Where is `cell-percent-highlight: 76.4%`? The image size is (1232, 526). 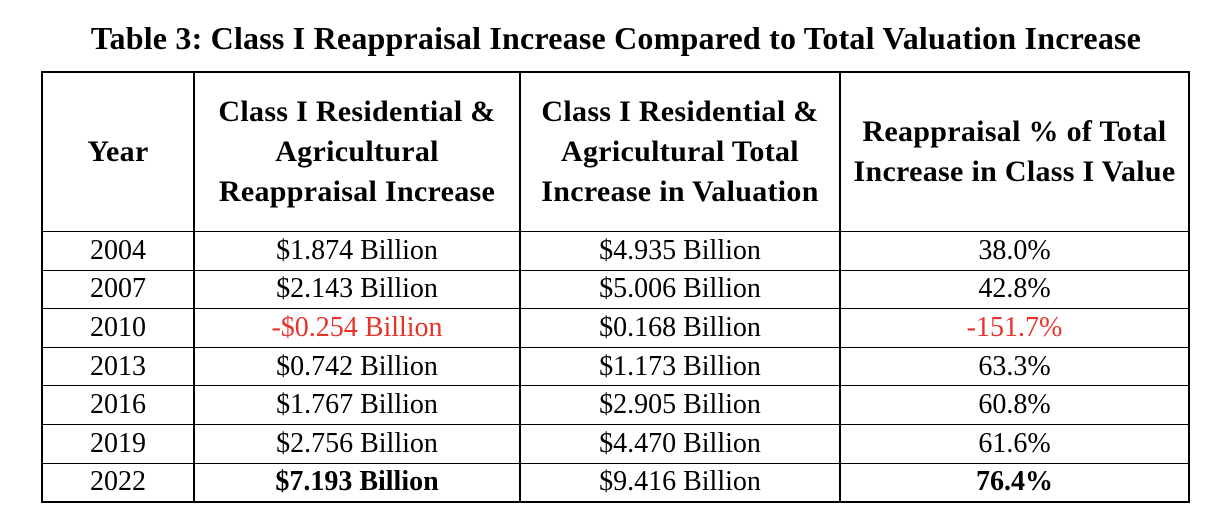
cell-percent-highlight: 76.4% is located at coordinates (1014, 483).